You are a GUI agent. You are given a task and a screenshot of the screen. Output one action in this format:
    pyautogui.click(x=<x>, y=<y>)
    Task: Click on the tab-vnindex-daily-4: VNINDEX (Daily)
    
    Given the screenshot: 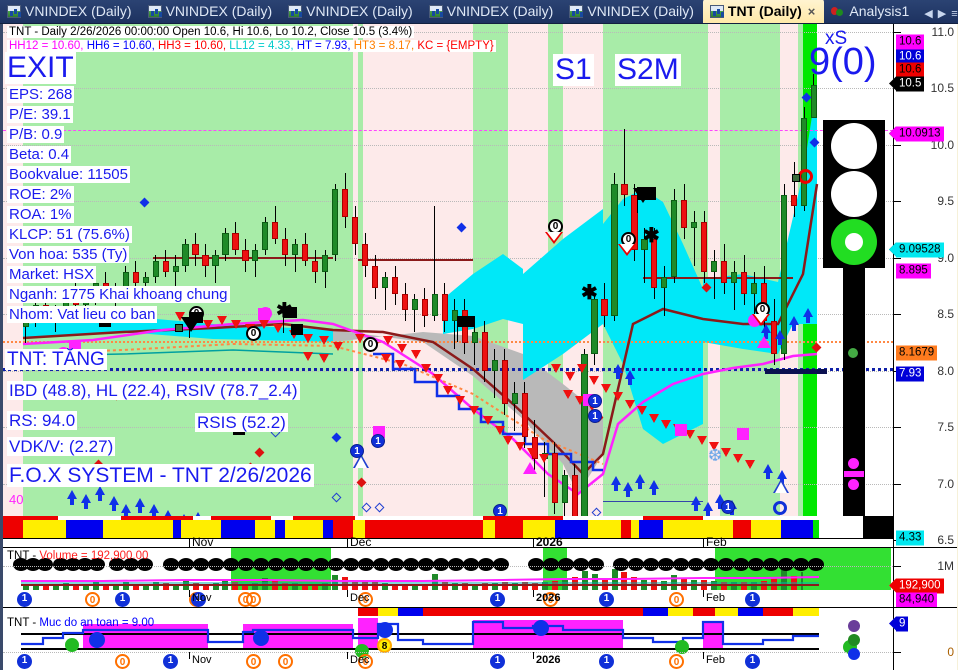 What is the action you would take?
    pyautogui.click(x=632, y=11)
    